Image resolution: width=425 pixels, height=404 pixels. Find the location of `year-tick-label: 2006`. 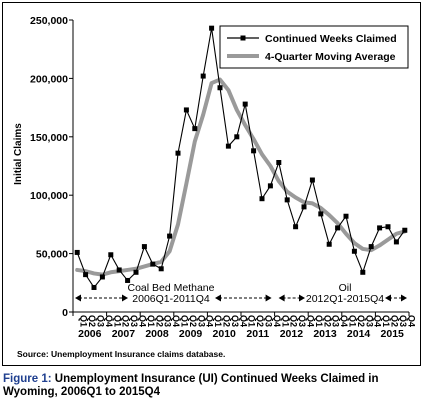

year-tick-label: 2006 is located at coordinates (90, 334).